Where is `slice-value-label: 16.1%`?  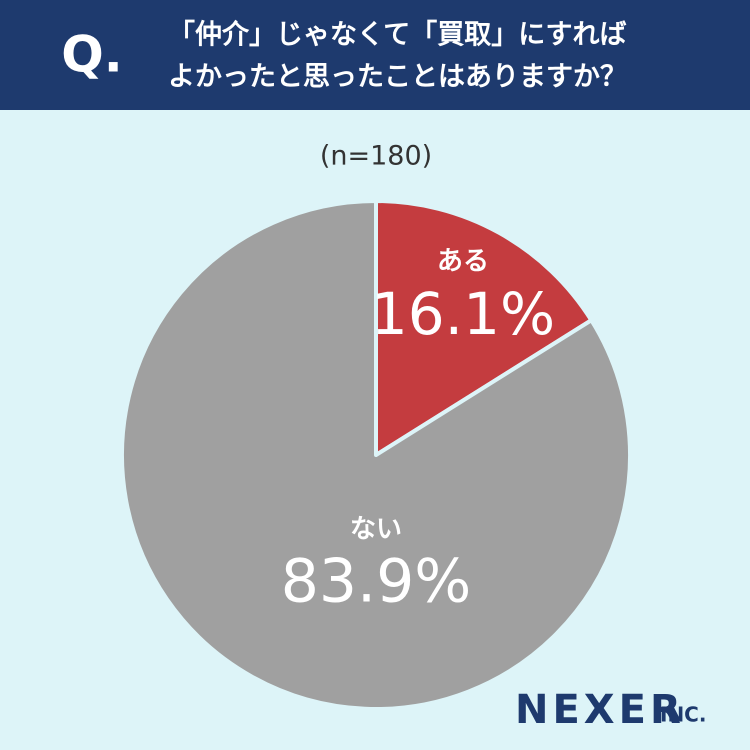 slice-value-label: 16.1% is located at coordinates (463, 314).